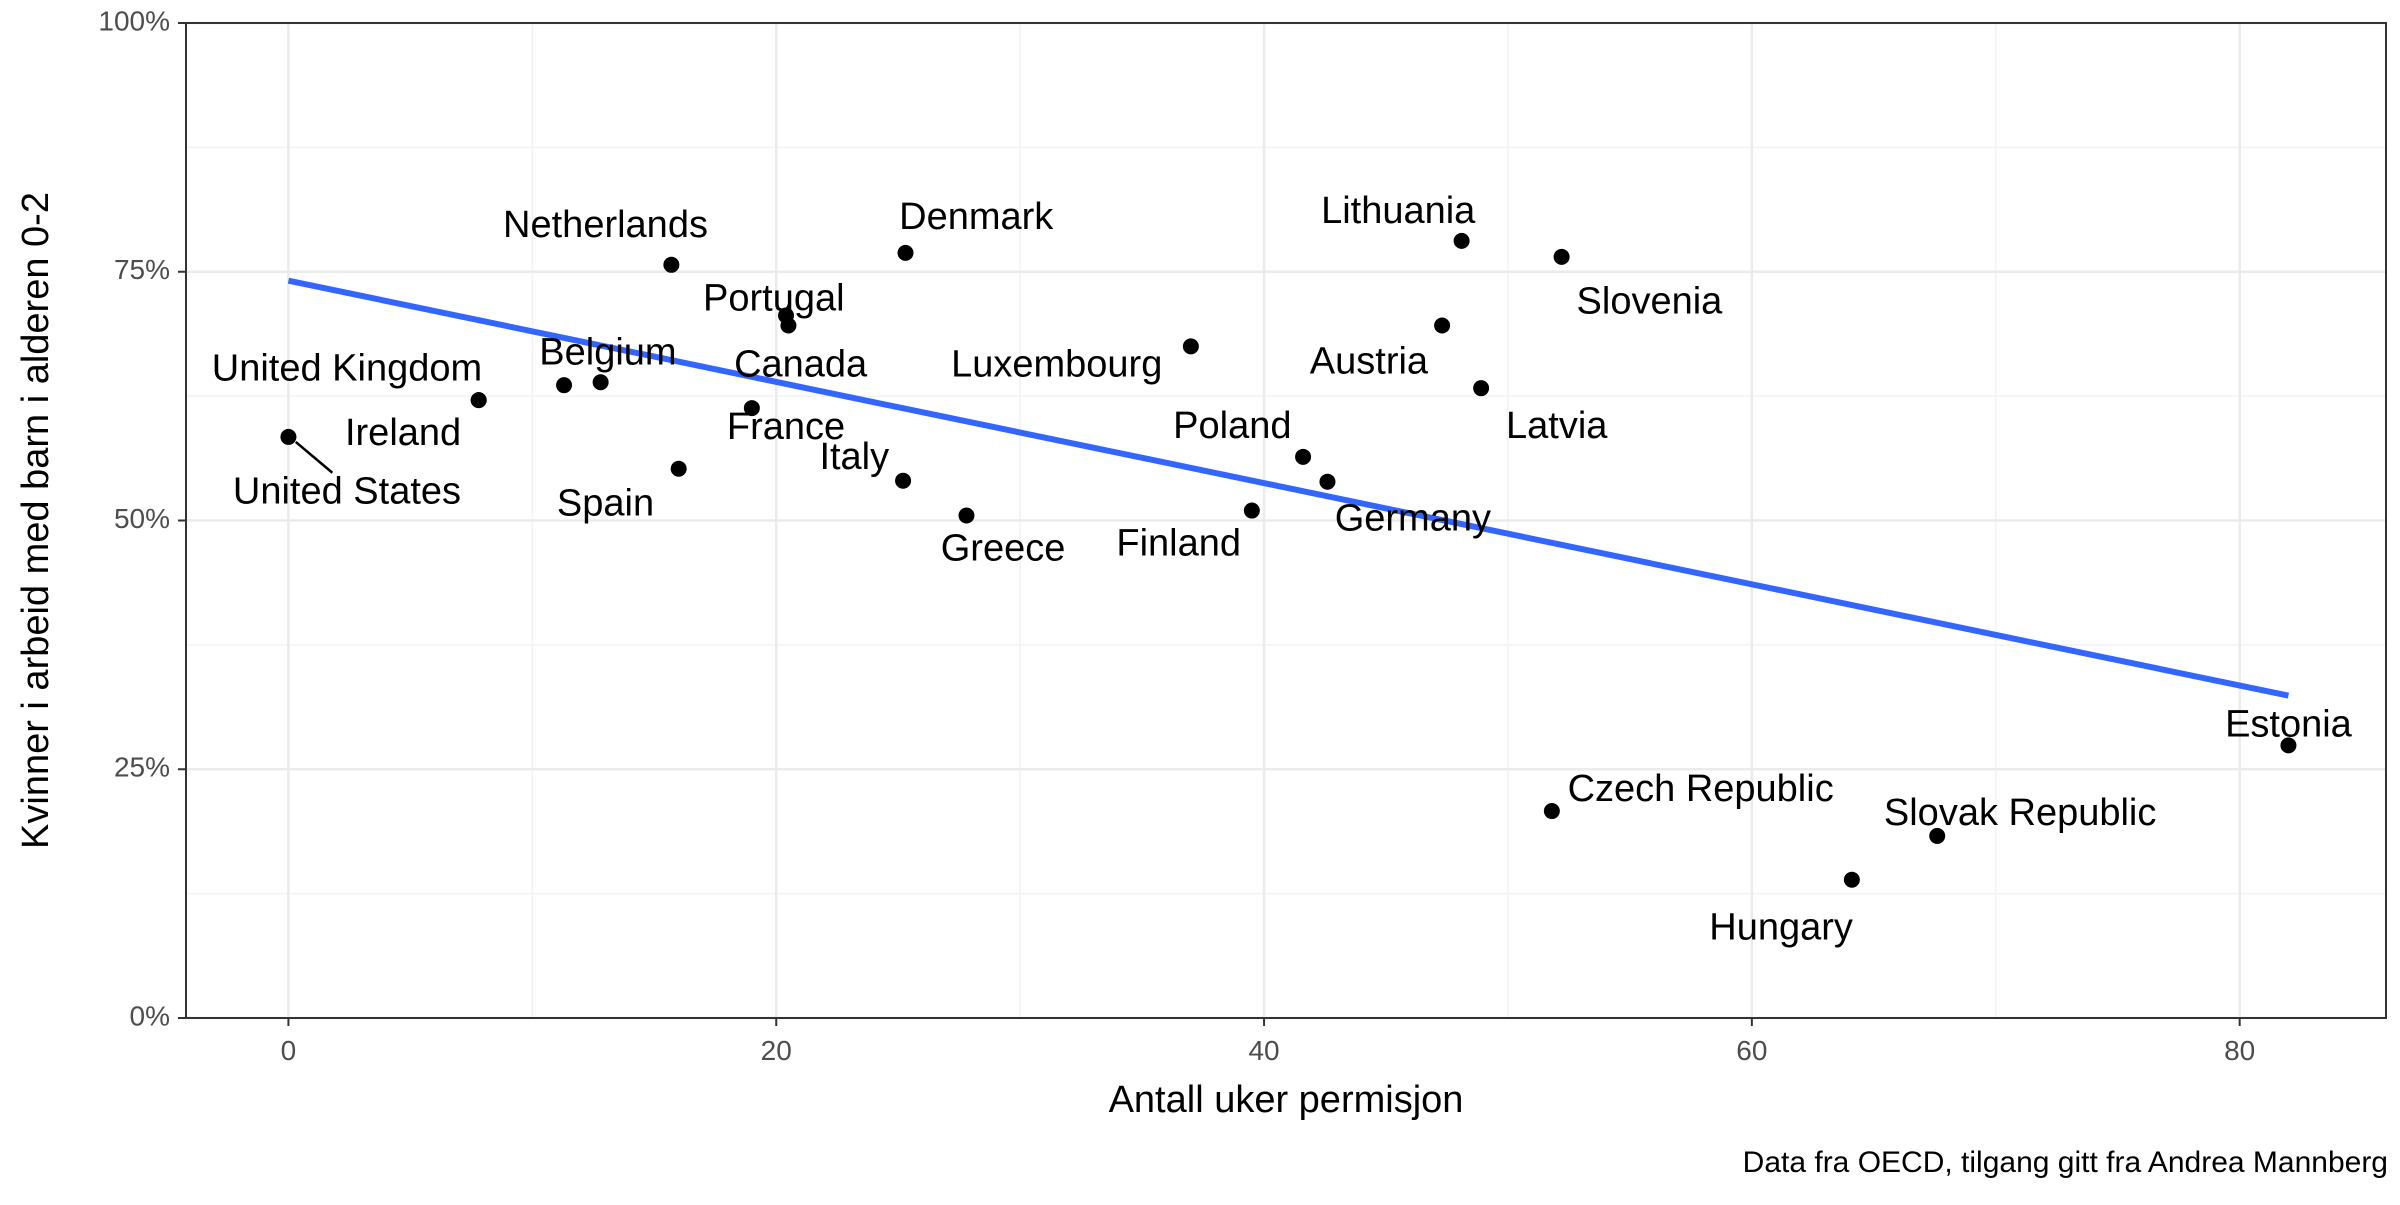 Image resolution: width=2400 pixels, height=1205 pixels. What do you see at coordinates (1056, 364) in the screenshot?
I see `point-label: Luxembourg` at bounding box center [1056, 364].